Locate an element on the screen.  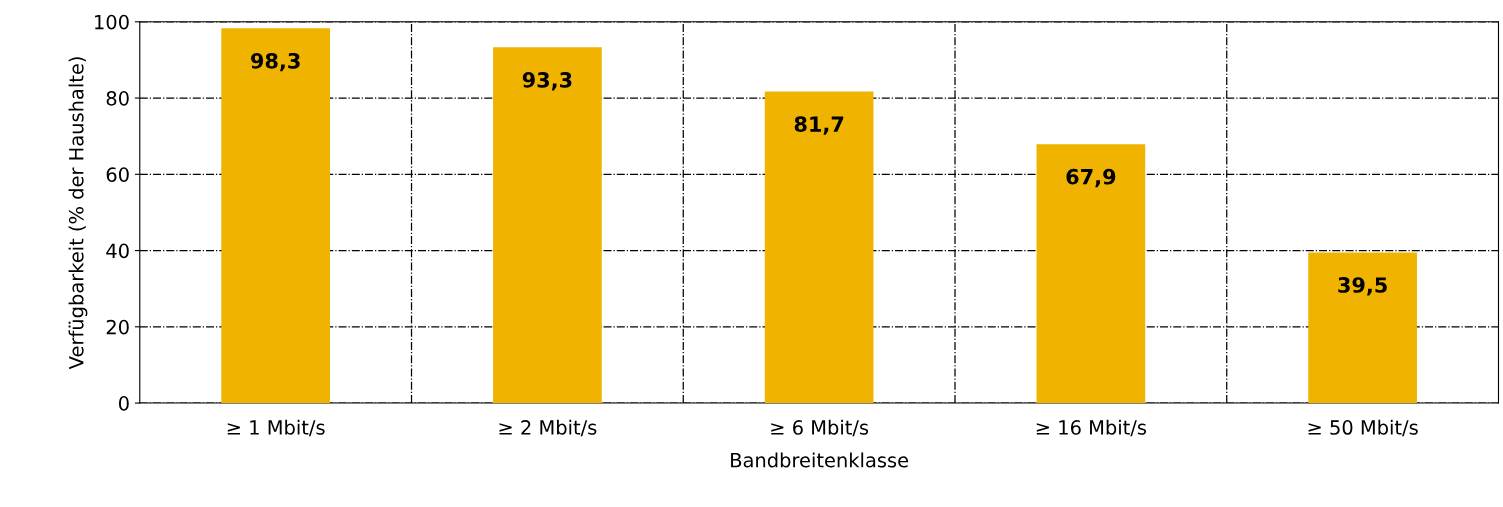
x-tick-label: ≥ 50 Mbit/s is located at coordinates (1363, 428).